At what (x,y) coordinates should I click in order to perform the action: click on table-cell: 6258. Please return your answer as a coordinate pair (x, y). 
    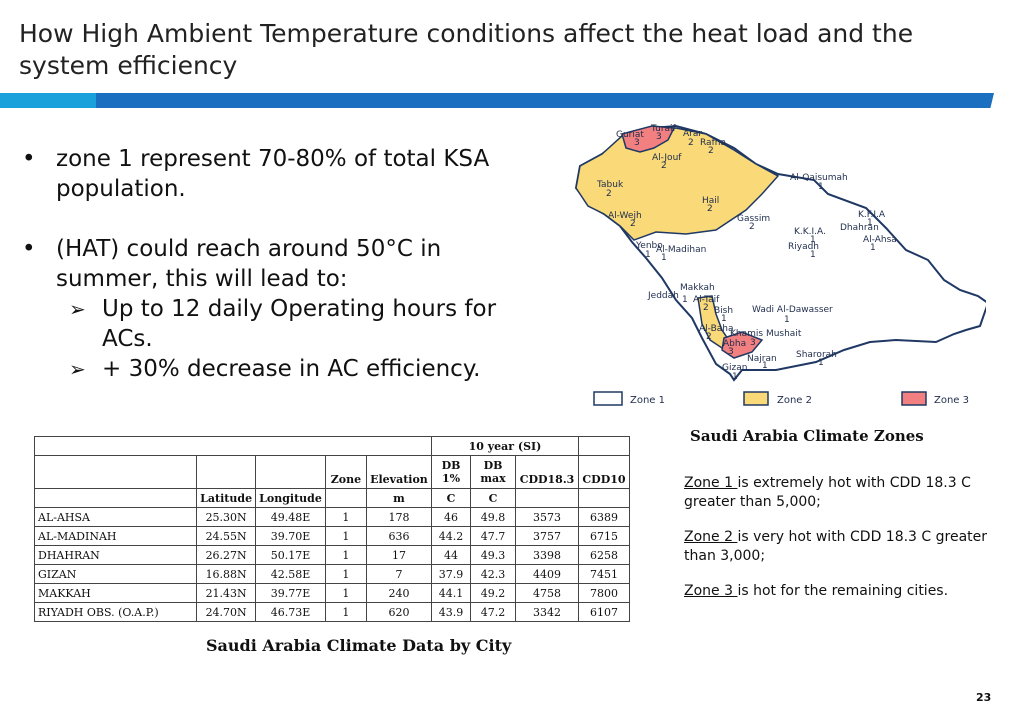
    Looking at the image, I should click on (604, 555).